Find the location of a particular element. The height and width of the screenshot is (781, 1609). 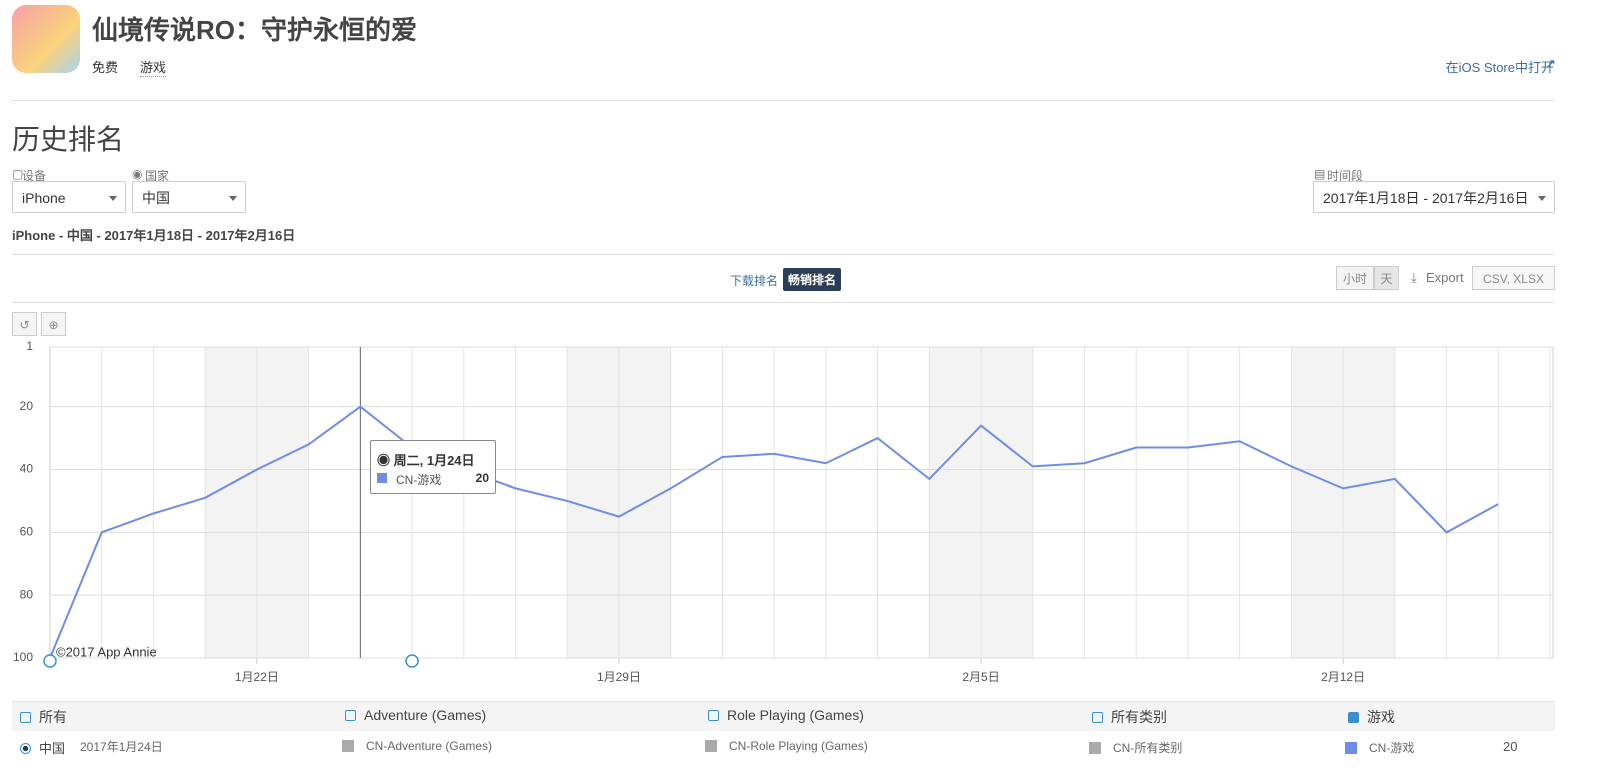

y-tick-label: 60 is located at coordinates (27, 532).